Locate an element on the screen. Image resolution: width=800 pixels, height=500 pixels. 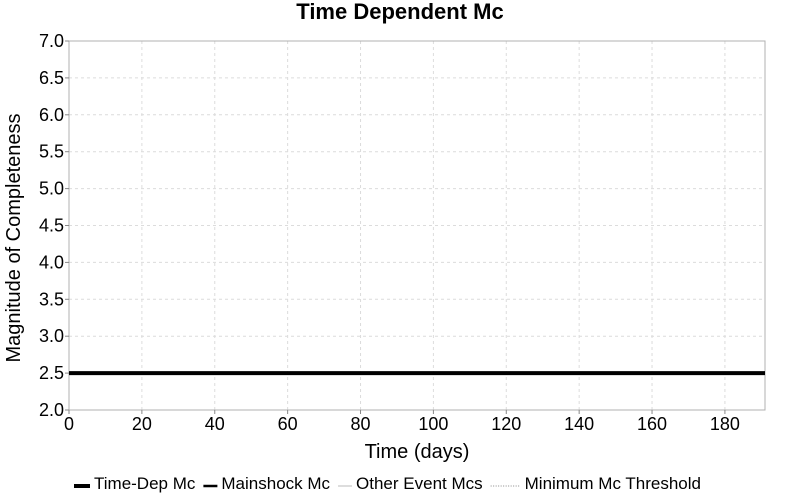
y-tick-label: 5.0 is located at coordinates (51, 189).